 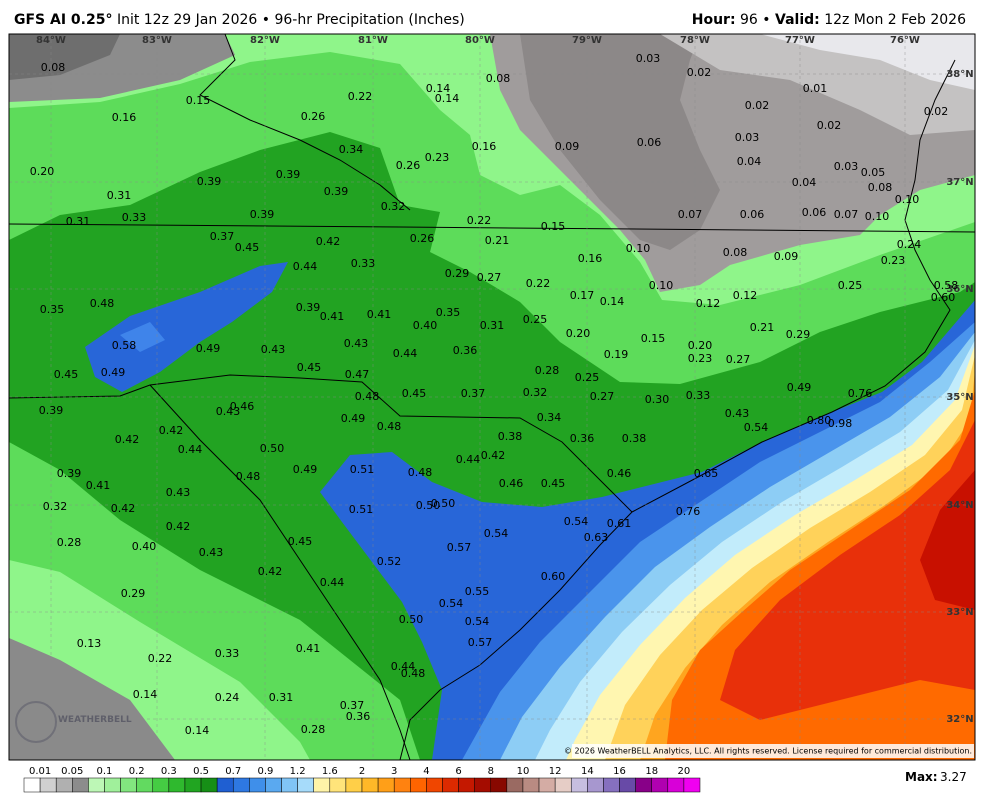 What do you see at coordinates (909, 244) in the screenshot?
I see `precip-value: 0.24` at bounding box center [909, 244].